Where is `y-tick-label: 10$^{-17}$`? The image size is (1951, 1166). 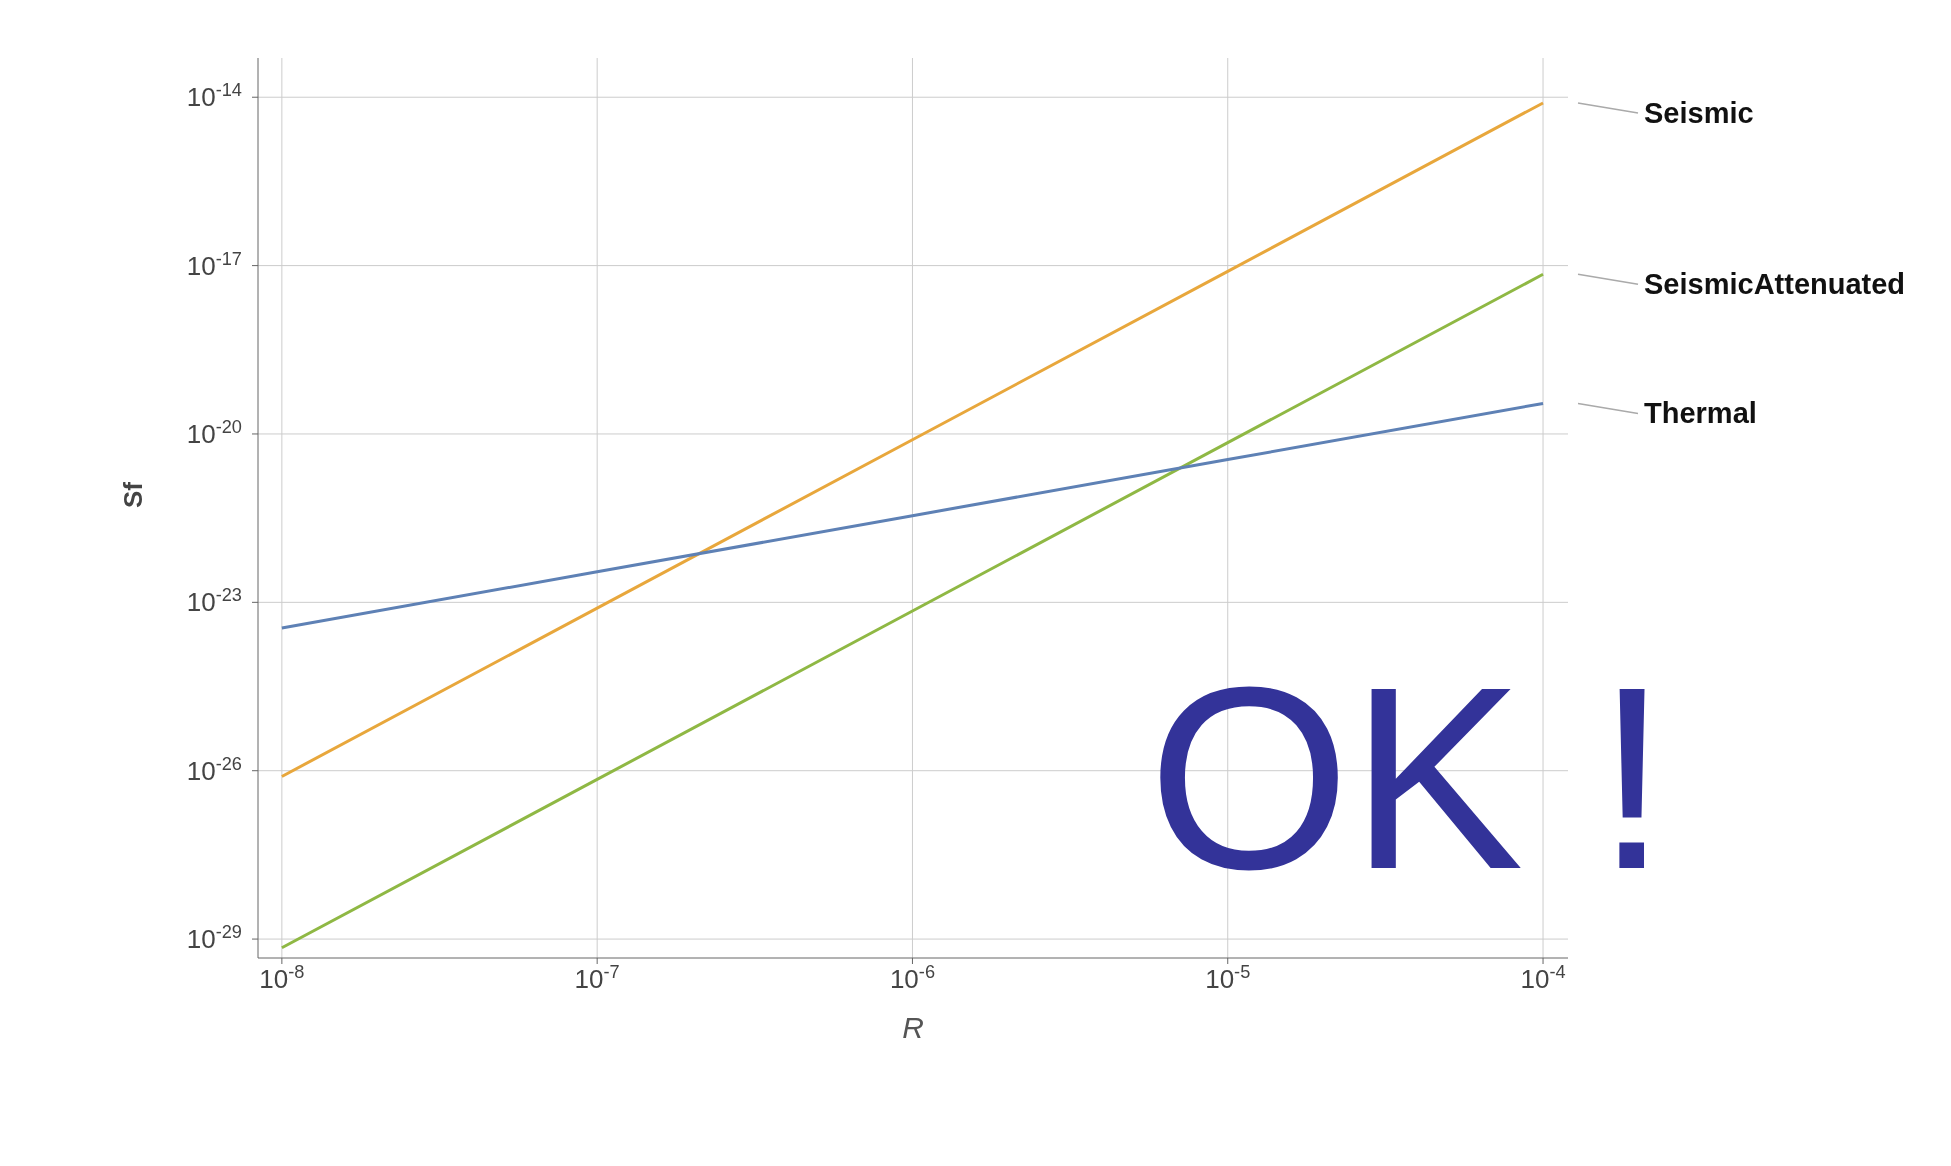 y-tick-label: 10$^{-17}$ is located at coordinates (214, 264).